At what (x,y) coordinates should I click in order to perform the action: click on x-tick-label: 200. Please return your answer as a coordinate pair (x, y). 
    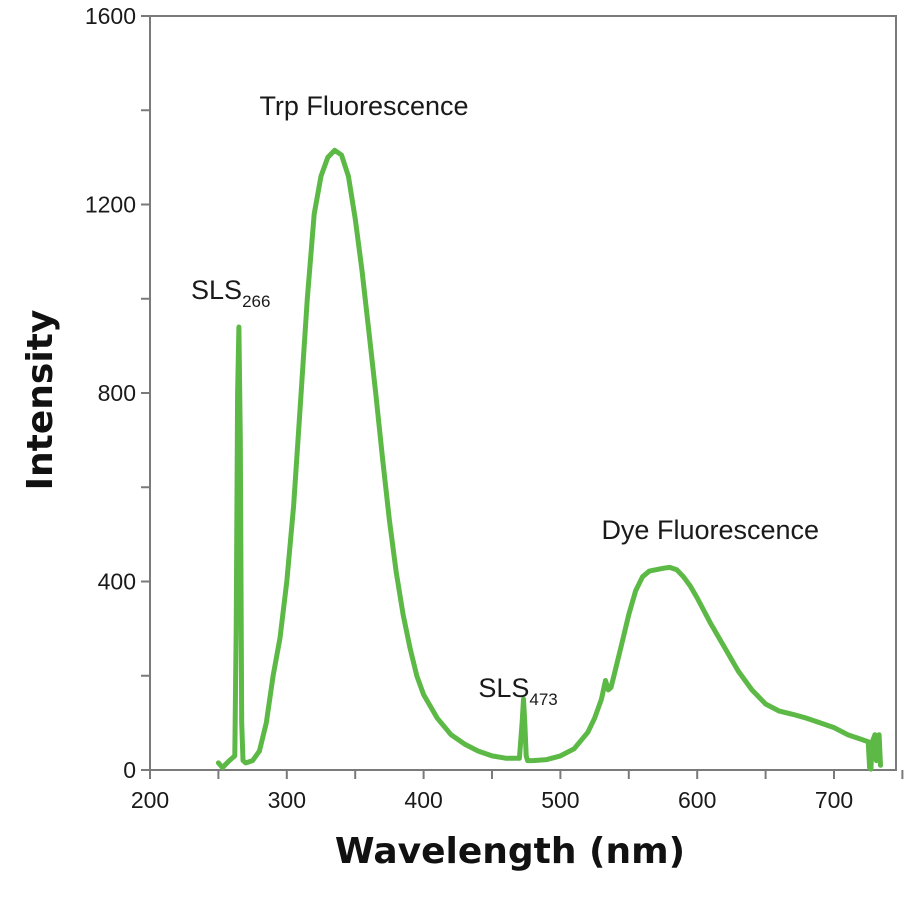
    Looking at the image, I should click on (150, 800).